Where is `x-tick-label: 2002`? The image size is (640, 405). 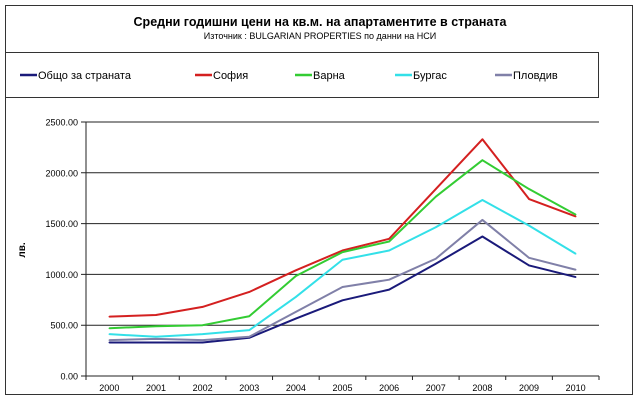 x-tick-label: 2002 is located at coordinates (203, 388).